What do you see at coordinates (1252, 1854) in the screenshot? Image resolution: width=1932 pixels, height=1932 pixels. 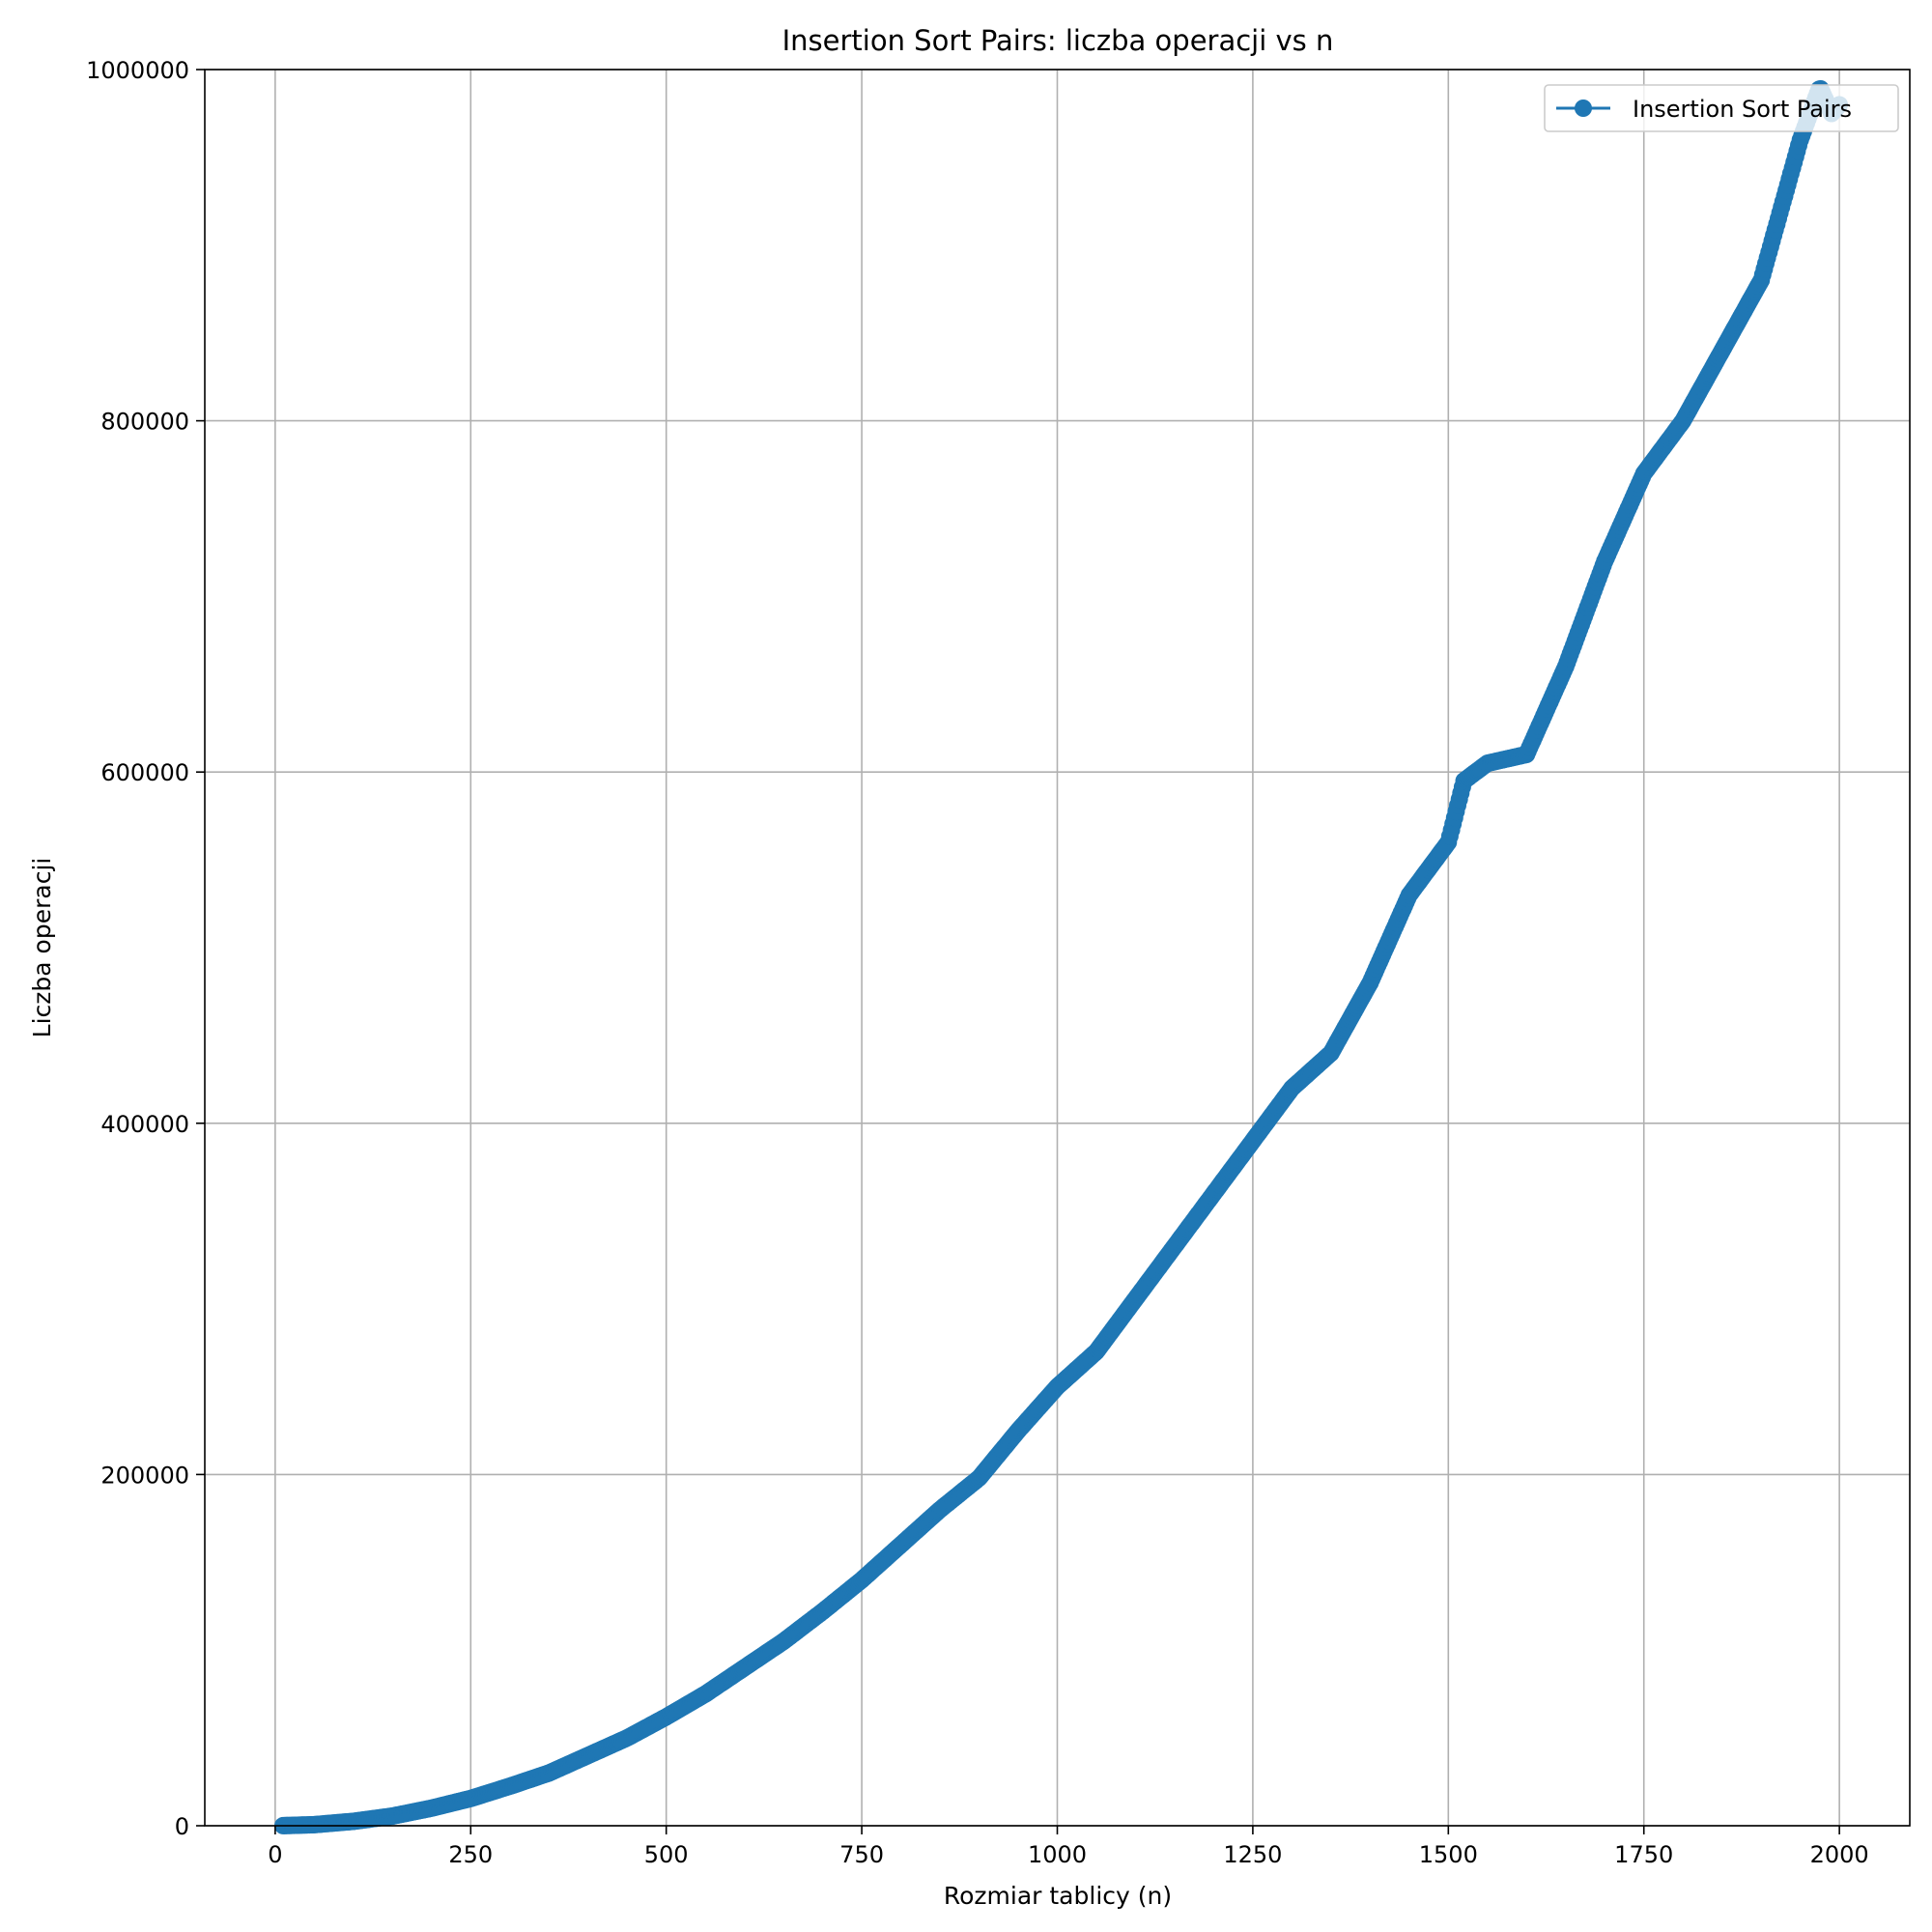 I see `x-tick-label: 1250` at bounding box center [1252, 1854].